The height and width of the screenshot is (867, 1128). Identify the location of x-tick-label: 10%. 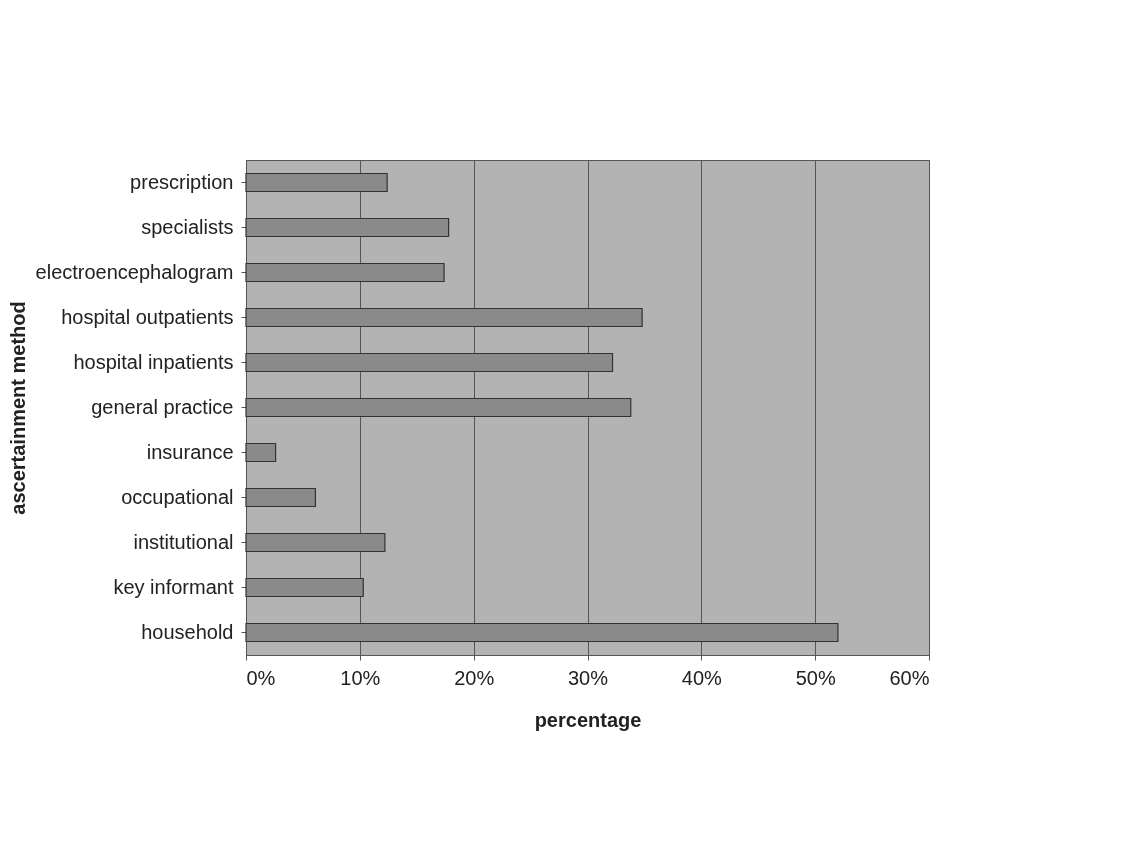
(360, 677).